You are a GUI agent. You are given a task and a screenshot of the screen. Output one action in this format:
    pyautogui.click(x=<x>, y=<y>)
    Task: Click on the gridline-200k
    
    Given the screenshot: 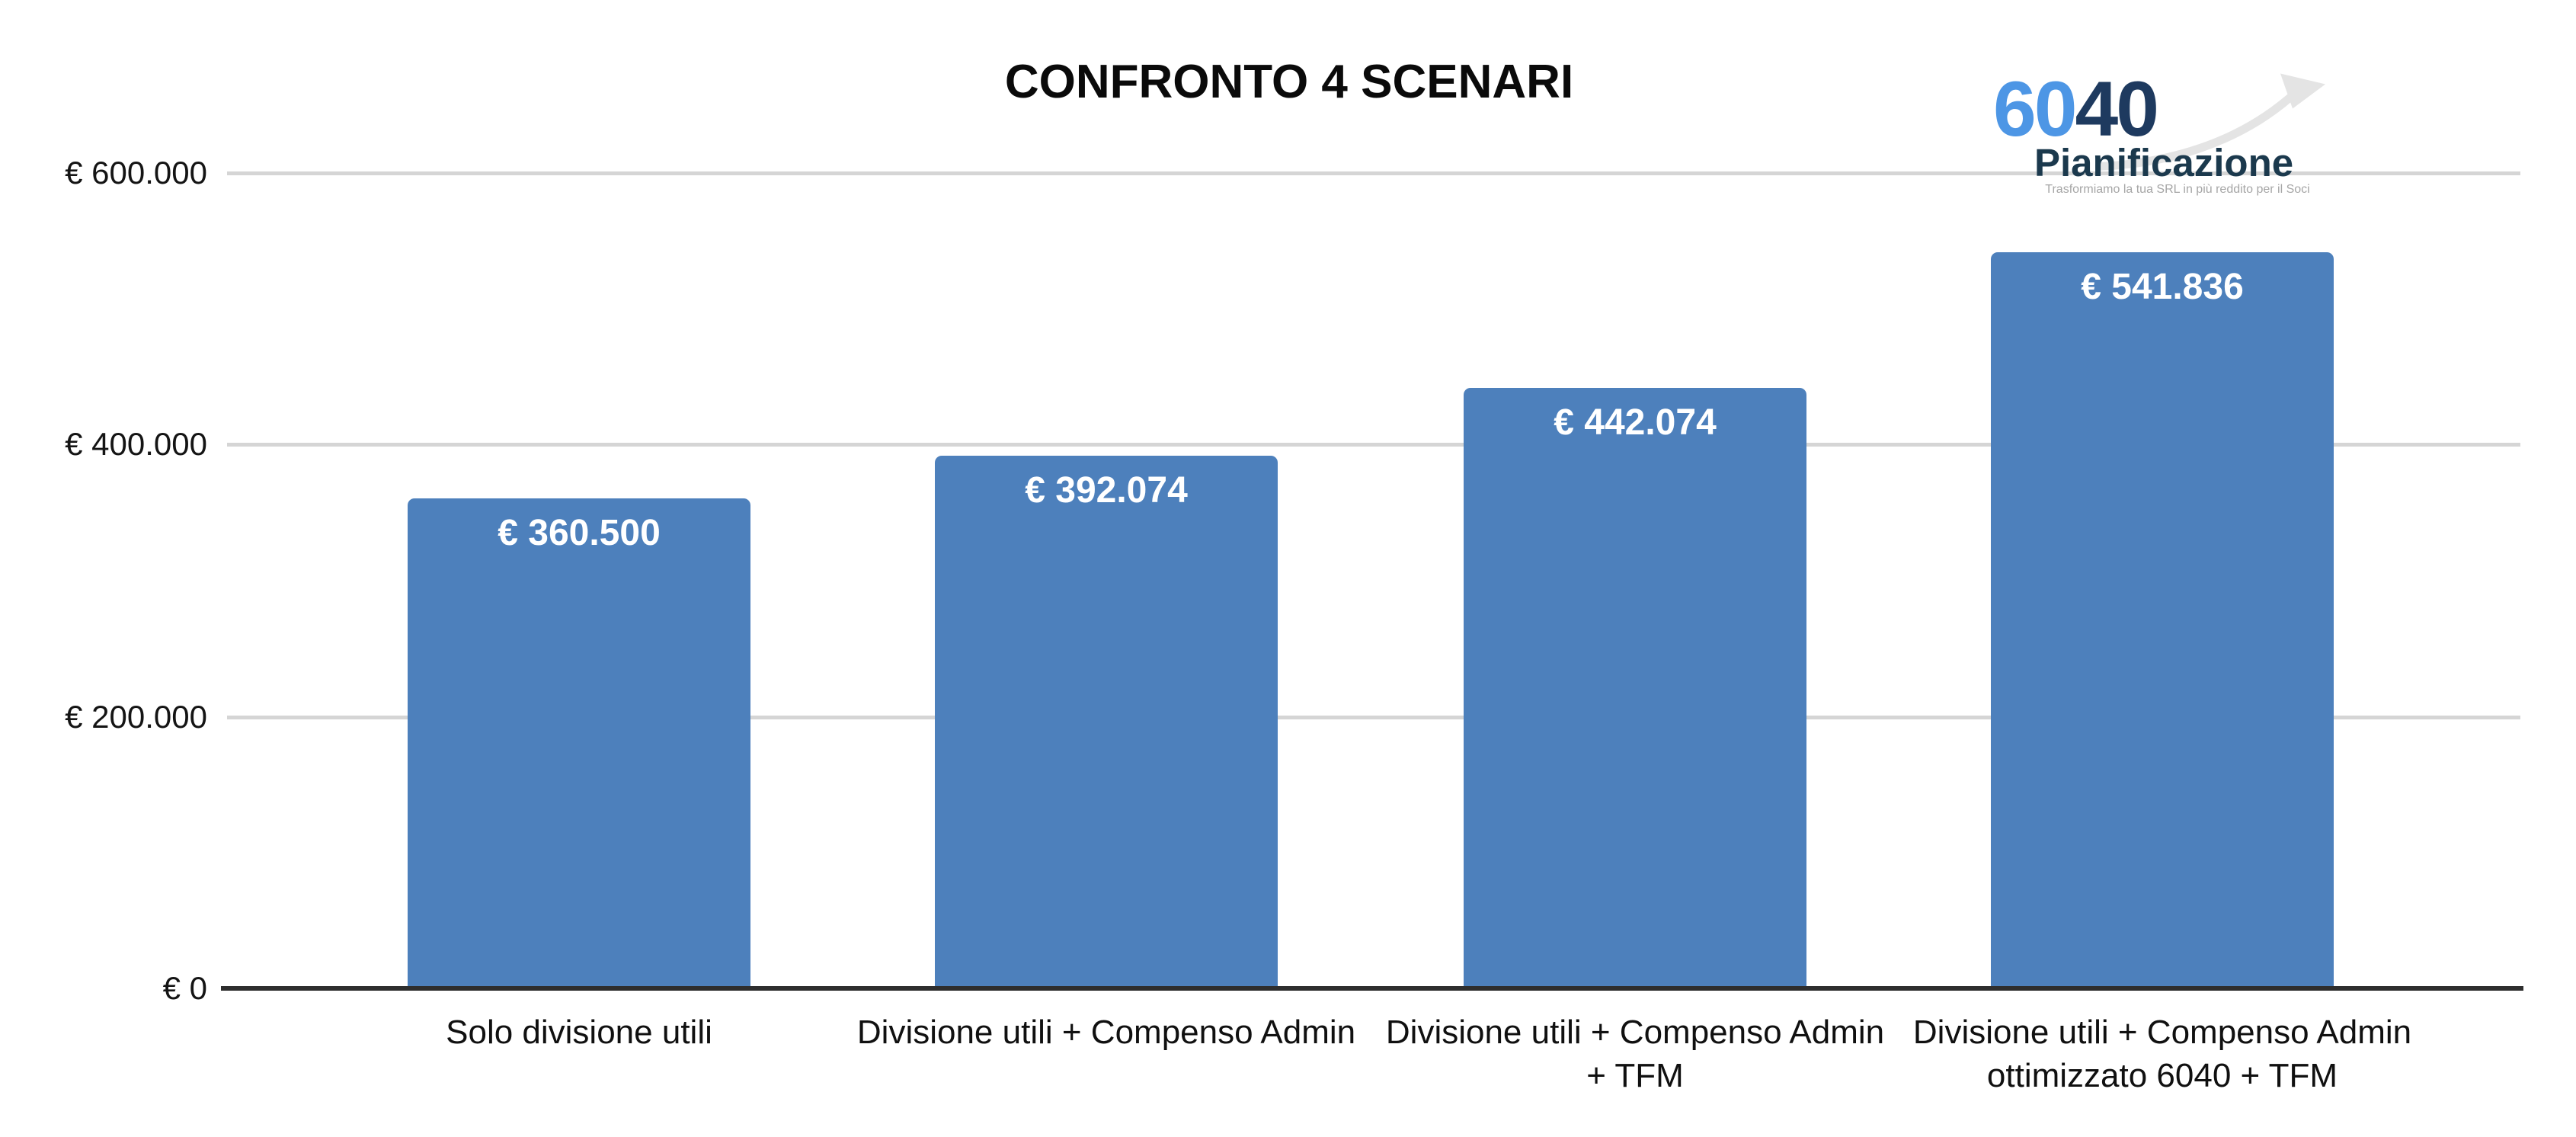 What is the action you would take?
    pyautogui.click(x=1373, y=718)
    